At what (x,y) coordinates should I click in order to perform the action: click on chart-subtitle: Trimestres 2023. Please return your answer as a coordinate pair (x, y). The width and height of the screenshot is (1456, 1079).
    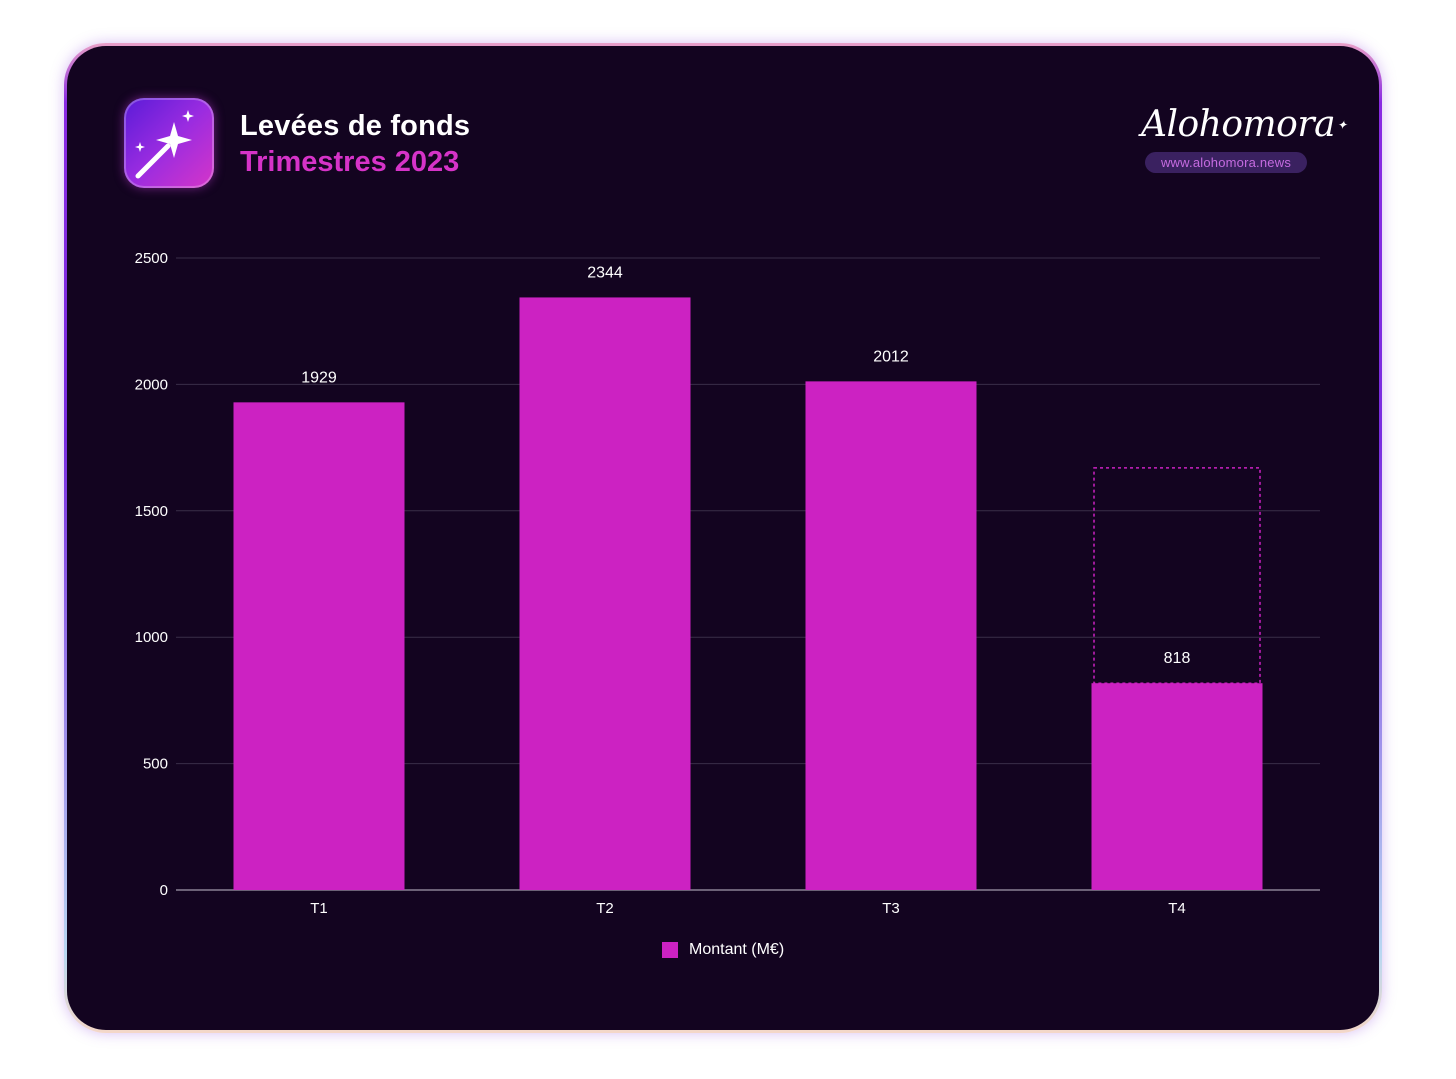
    Looking at the image, I should click on (350, 162).